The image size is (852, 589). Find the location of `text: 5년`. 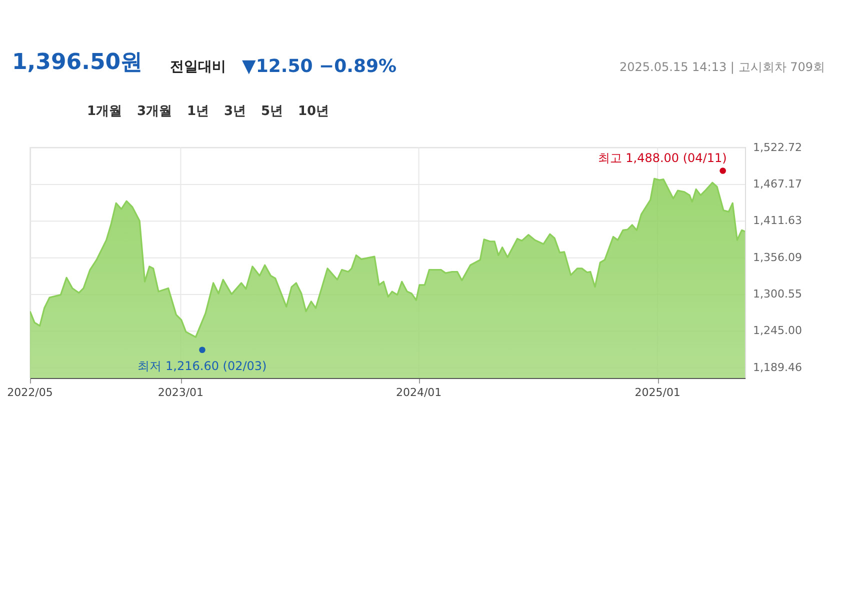

text: 5년 is located at coordinates (272, 111).